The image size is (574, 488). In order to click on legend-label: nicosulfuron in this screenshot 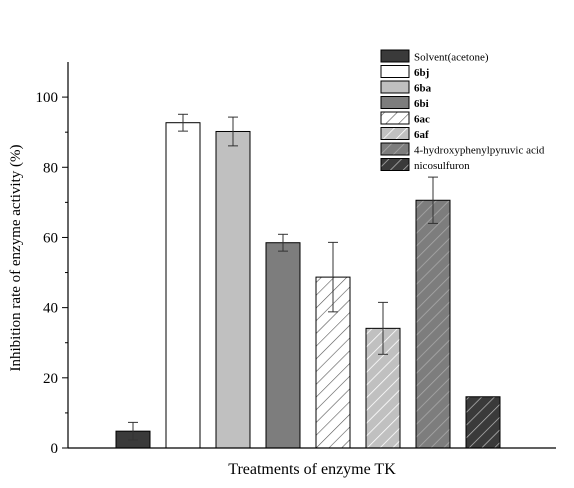, I will do `click(442, 166)`.